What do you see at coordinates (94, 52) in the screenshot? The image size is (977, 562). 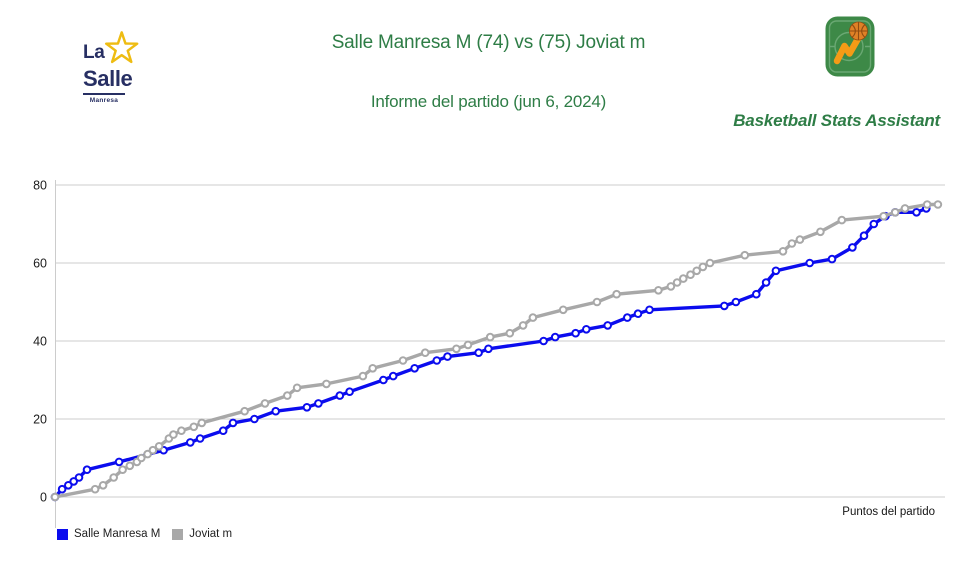 I see `lasalle-logo-la-text: La` at bounding box center [94, 52].